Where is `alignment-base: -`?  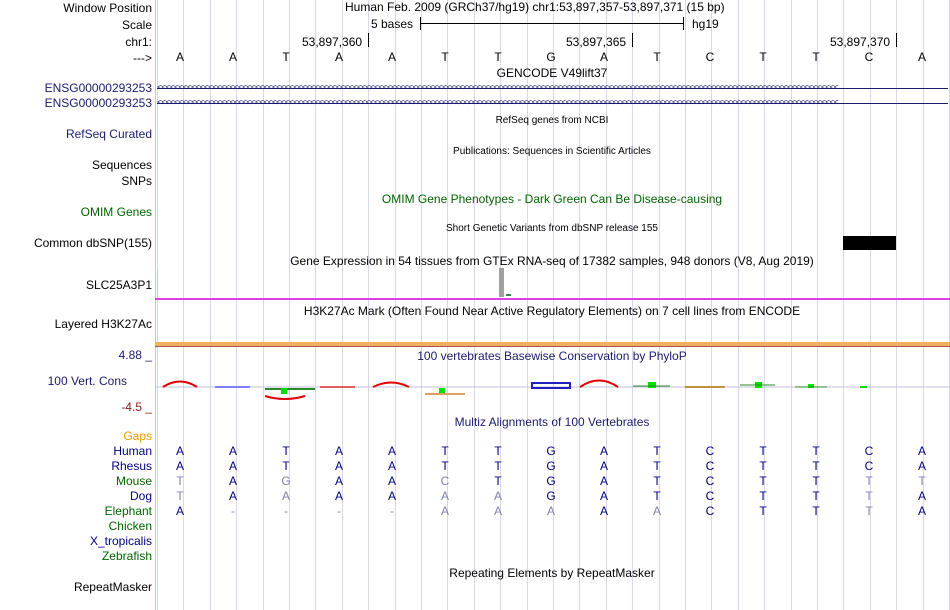 alignment-base: - is located at coordinates (286, 511).